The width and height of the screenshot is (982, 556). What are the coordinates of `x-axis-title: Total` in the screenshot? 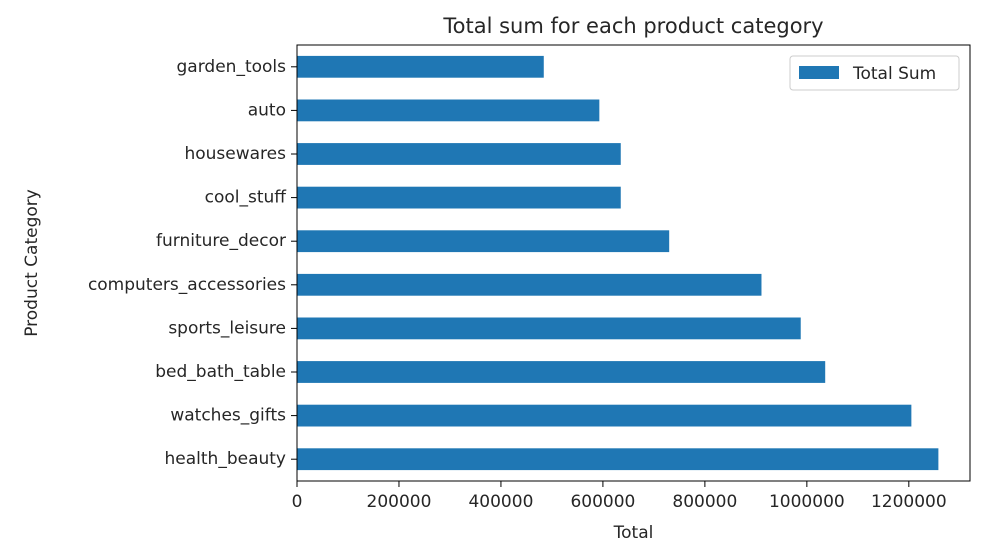 It's located at (633, 533).